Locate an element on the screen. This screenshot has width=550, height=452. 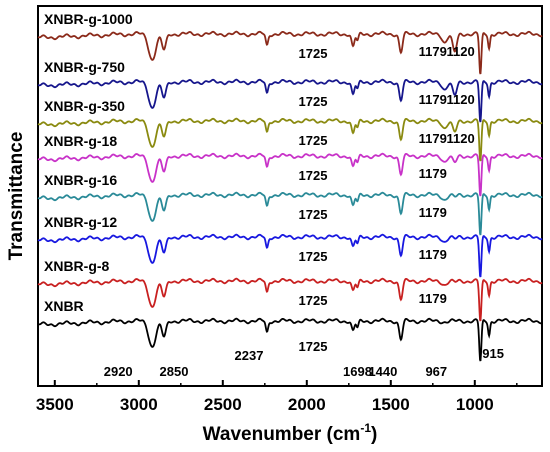
peak-label-1725-xnbr-g-750: 1725 is located at coordinates (313, 101).